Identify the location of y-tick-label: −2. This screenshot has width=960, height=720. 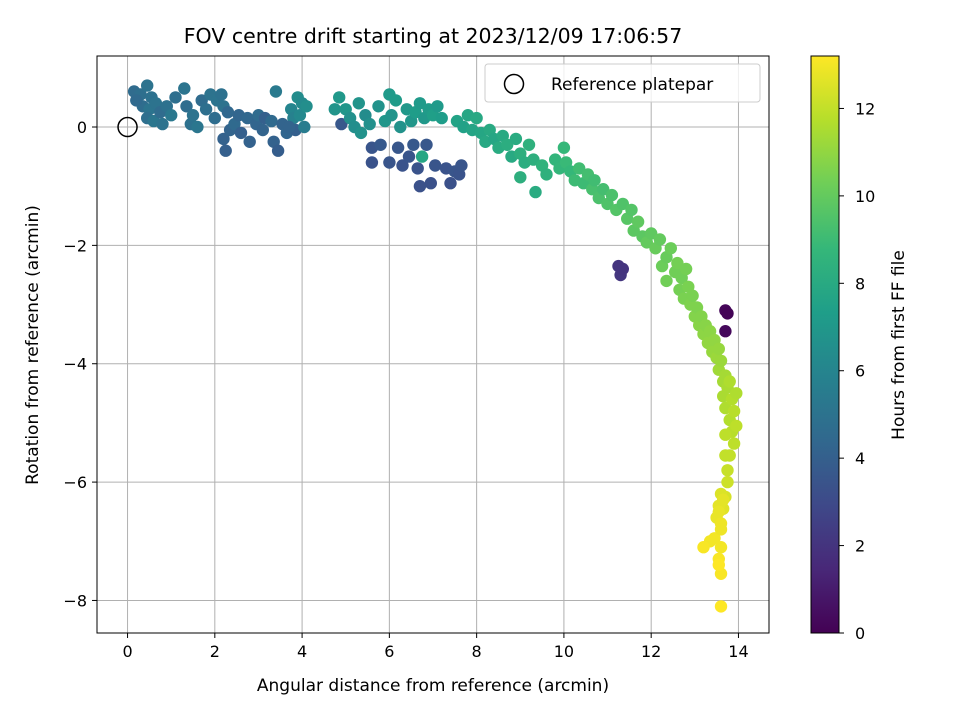
(75, 245).